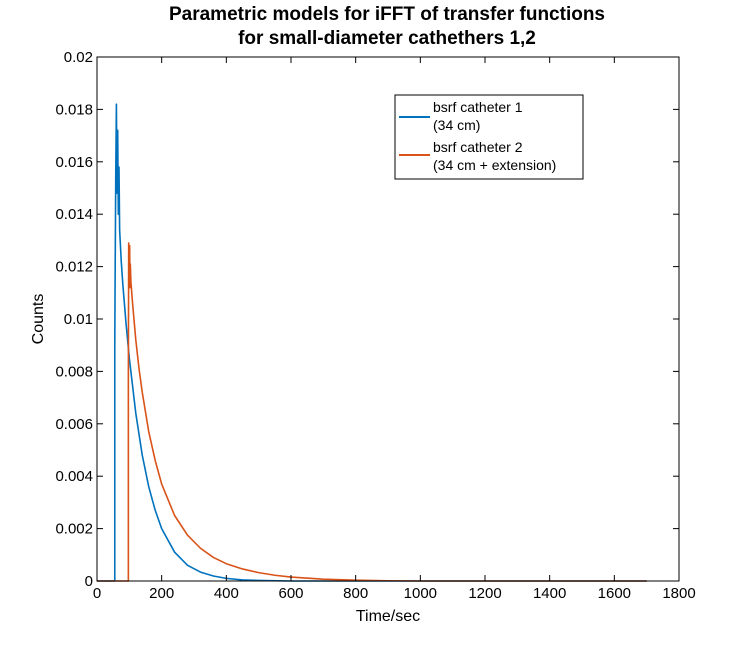 The image size is (749, 654). Describe the element at coordinates (74, 529) in the screenshot. I see `y-tick-label: 0.002` at that location.